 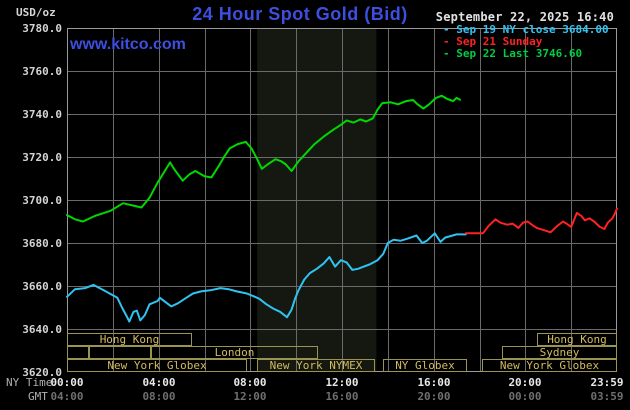 What do you see at coordinates (493, 41) in the screenshot?
I see `legend-item-sep21: - Sep 21 Sunday` at bounding box center [493, 41].